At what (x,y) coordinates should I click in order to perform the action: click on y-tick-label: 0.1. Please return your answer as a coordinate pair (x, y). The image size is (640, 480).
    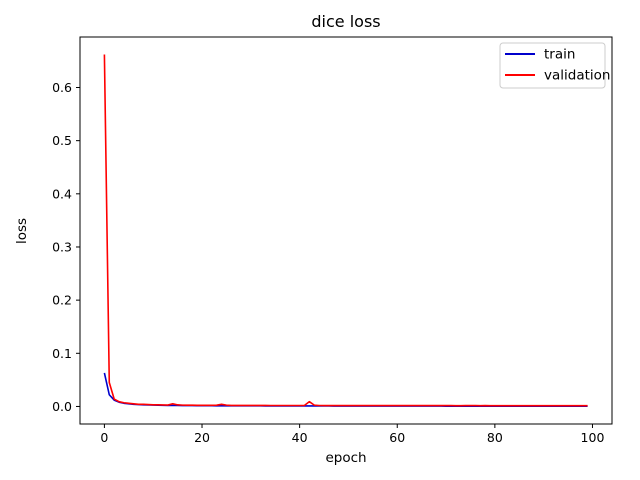
    Looking at the image, I should click on (62, 353).